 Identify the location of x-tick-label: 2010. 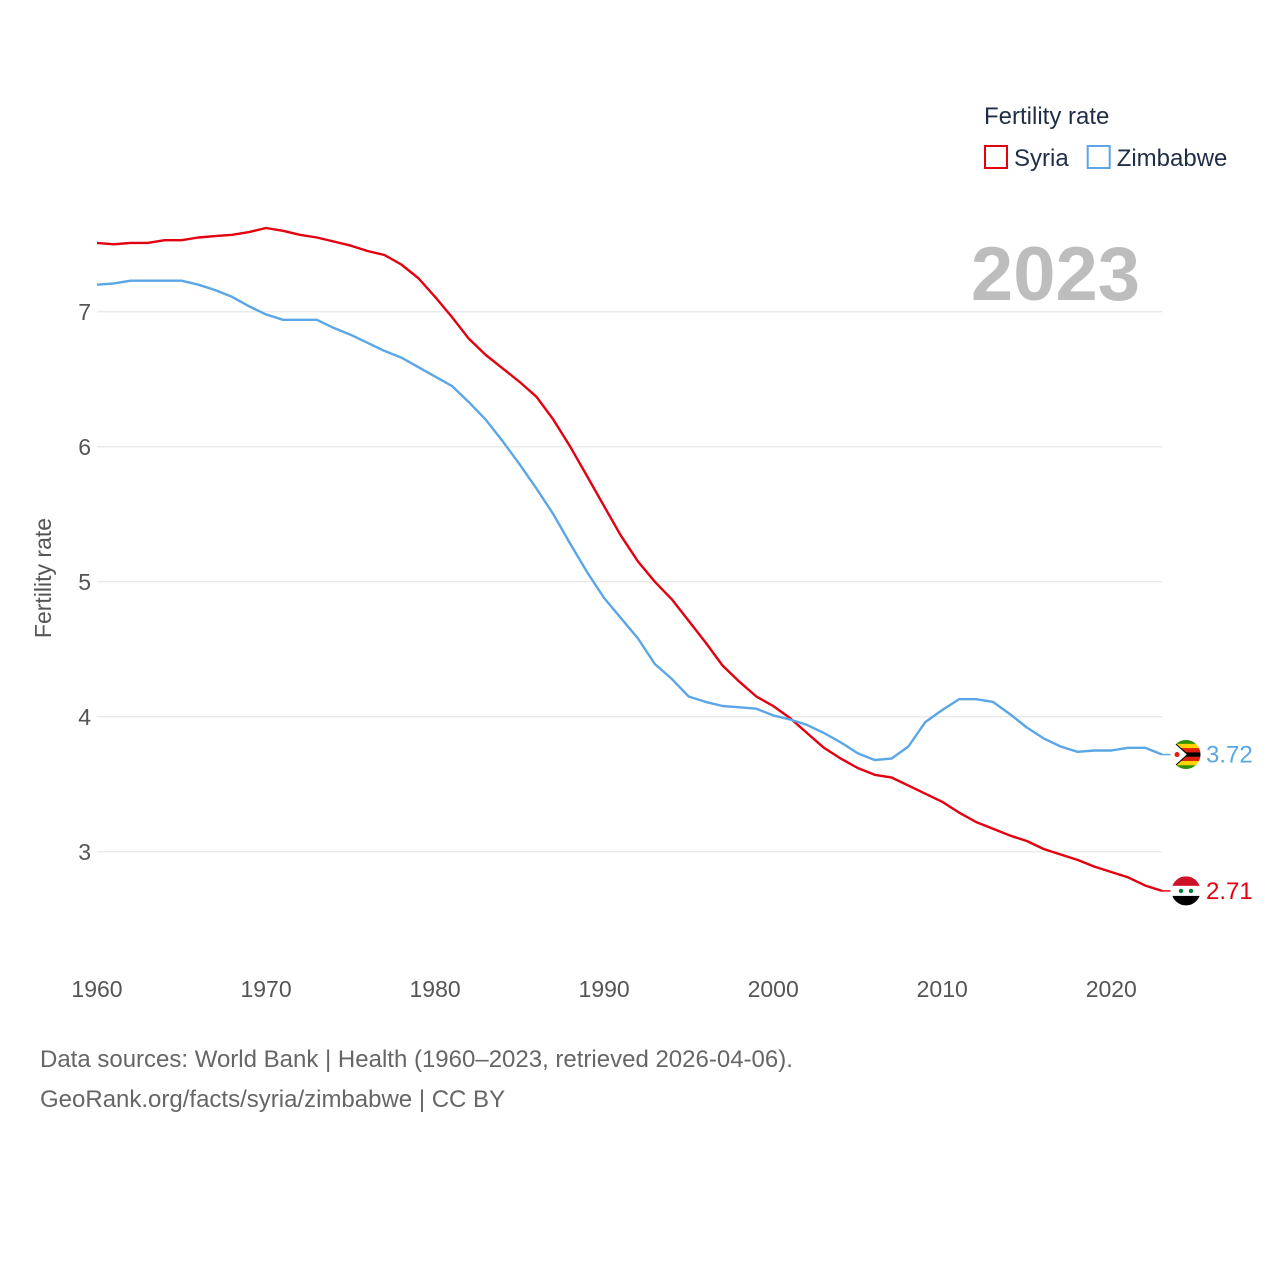
(942, 989).